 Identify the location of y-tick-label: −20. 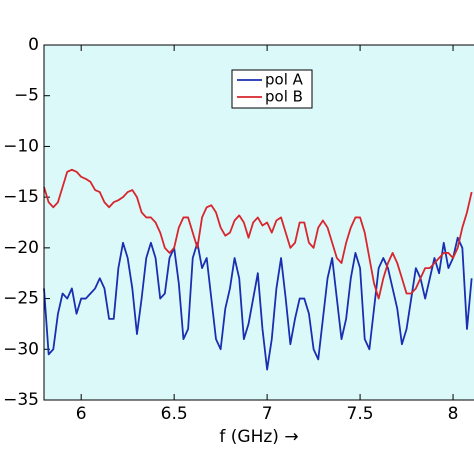
(21, 248).